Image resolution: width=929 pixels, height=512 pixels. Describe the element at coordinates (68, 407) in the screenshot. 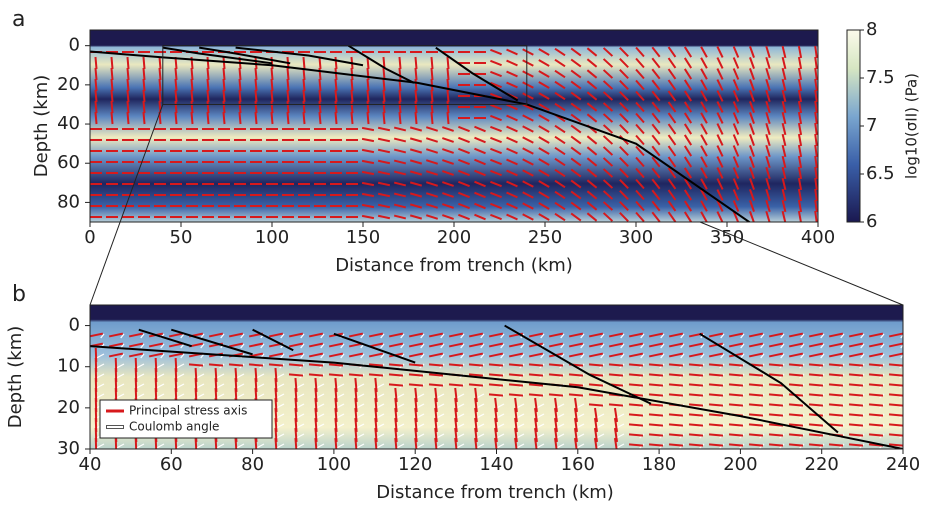

I see `y-tick-label: 20` at that location.